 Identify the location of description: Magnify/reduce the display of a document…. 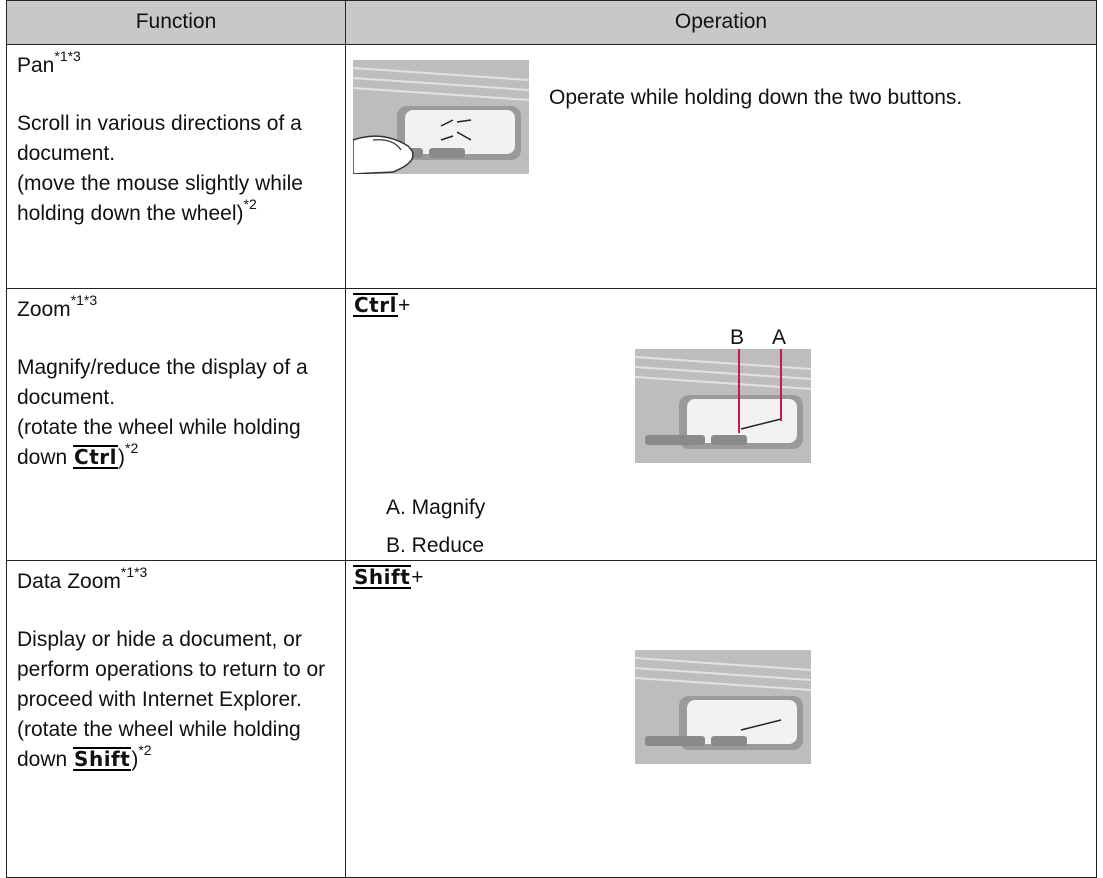
(162, 382).